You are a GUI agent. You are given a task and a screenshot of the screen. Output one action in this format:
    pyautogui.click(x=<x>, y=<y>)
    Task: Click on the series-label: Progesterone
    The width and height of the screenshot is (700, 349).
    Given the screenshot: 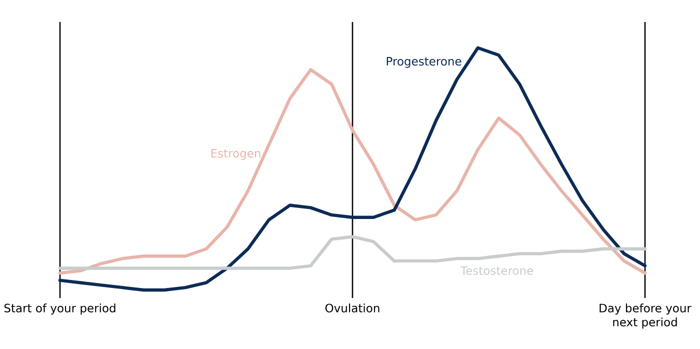 What is the action you would take?
    pyautogui.click(x=424, y=62)
    